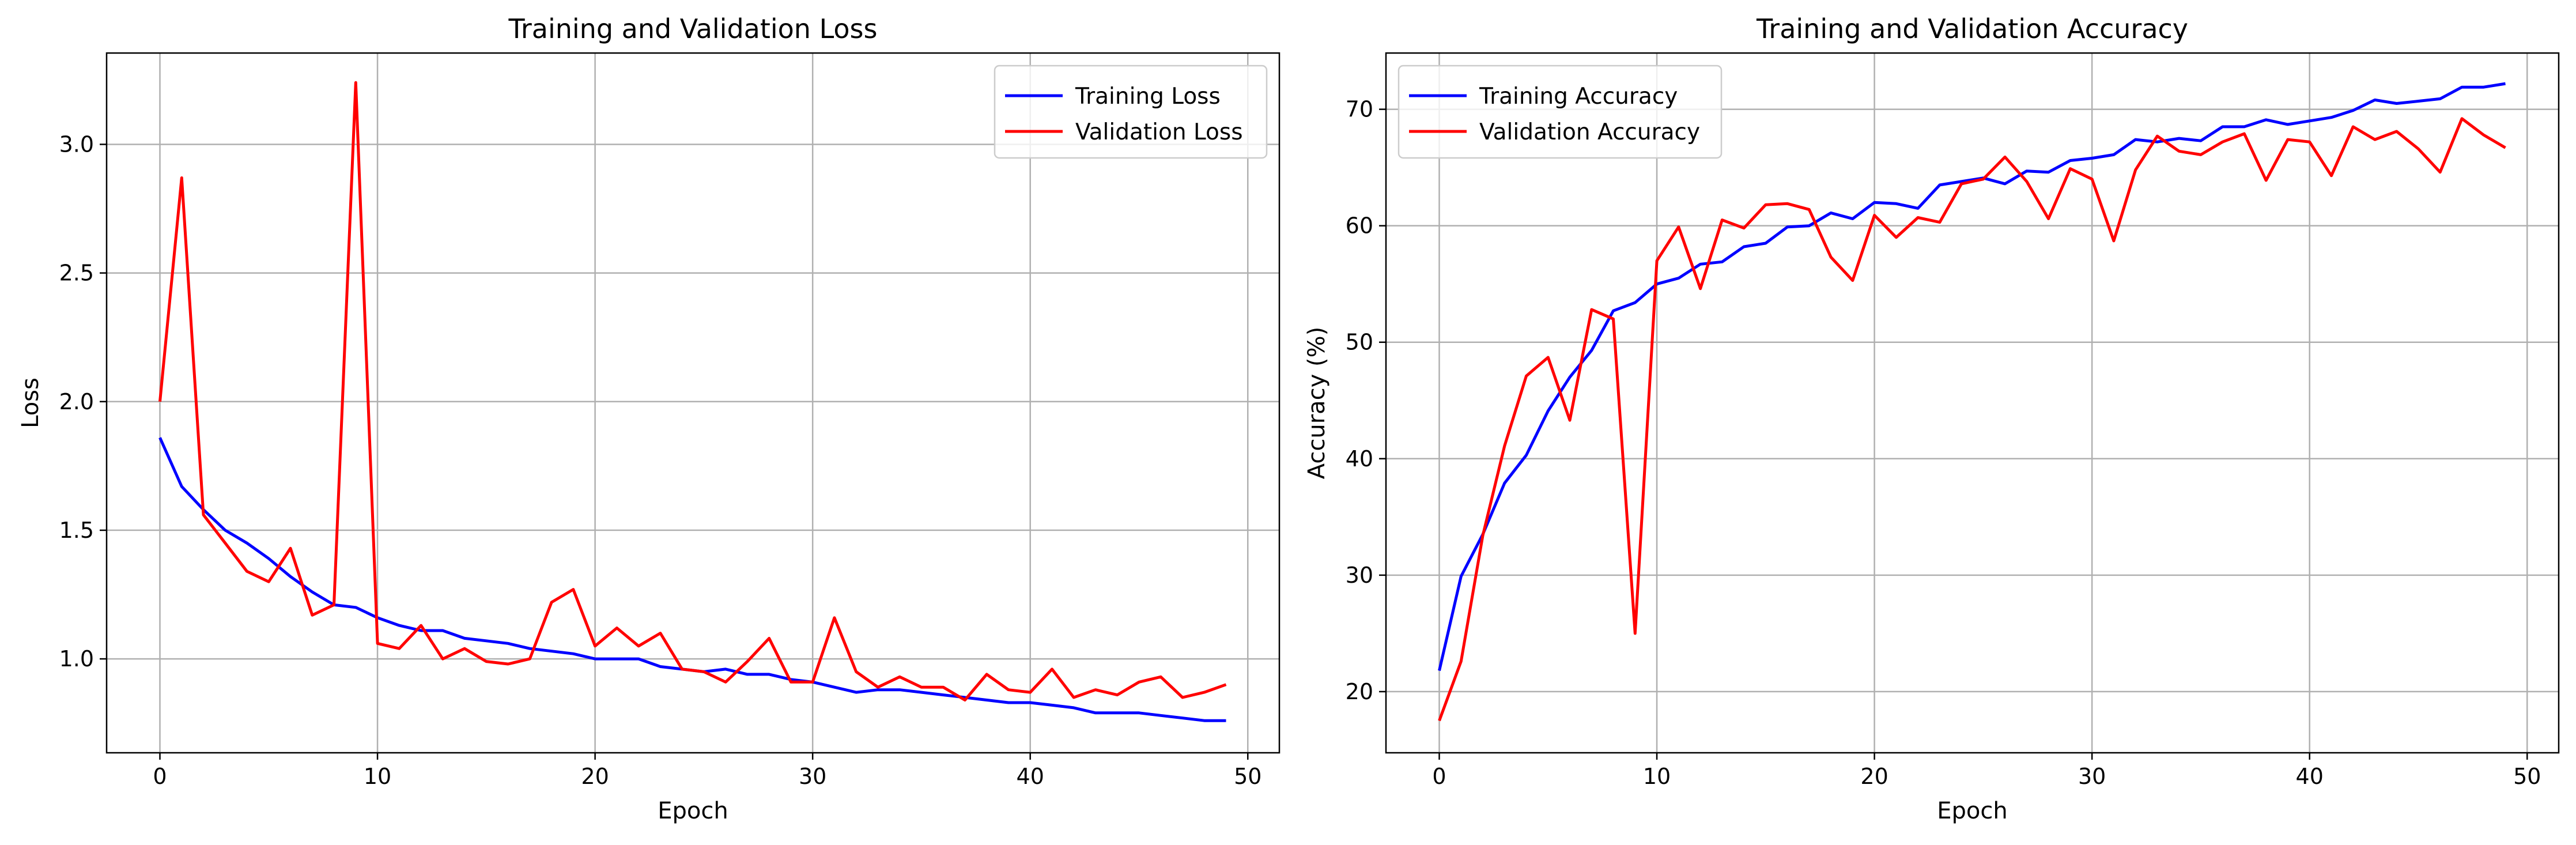 This screenshot has height=845, width=2576. What do you see at coordinates (160, 777) in the screenshot?
I see `loss-x-tick-label: 0` at bounding box center [160, 777].